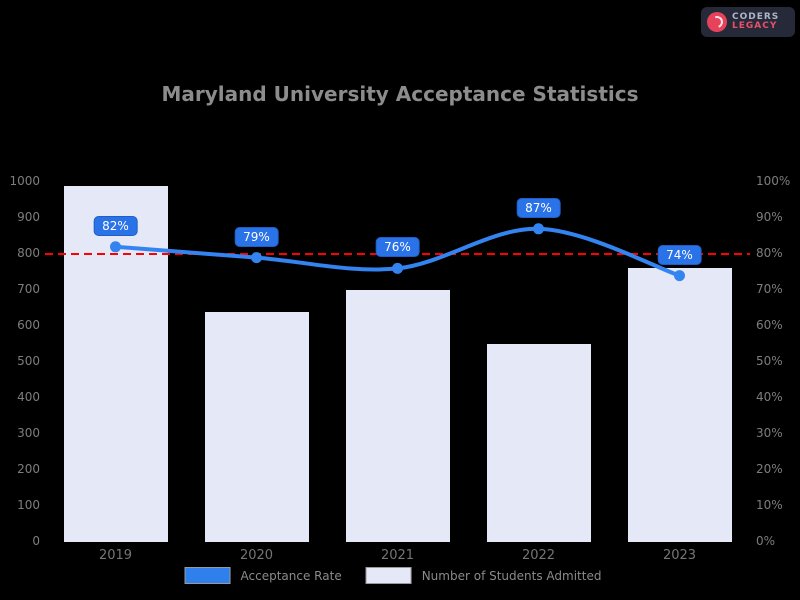 The height and width of the screenshot is (600, 800). Describe the element at coordinates (28, 469) in the screenshot. I see `left-axis-tick: 200` at that location.